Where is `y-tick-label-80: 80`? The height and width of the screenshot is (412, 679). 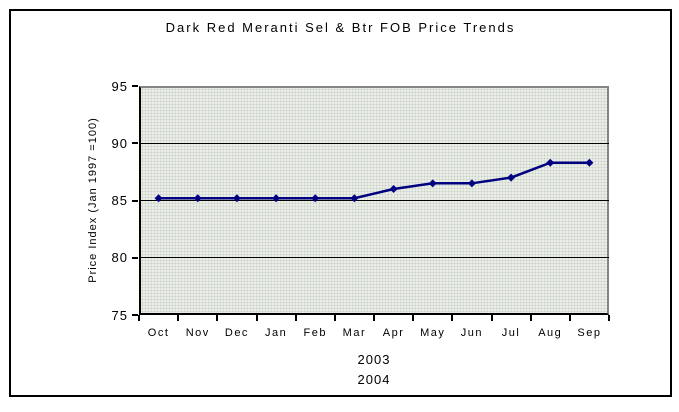
y-tick-label-80: 80 is located at coordinates (119, 258).